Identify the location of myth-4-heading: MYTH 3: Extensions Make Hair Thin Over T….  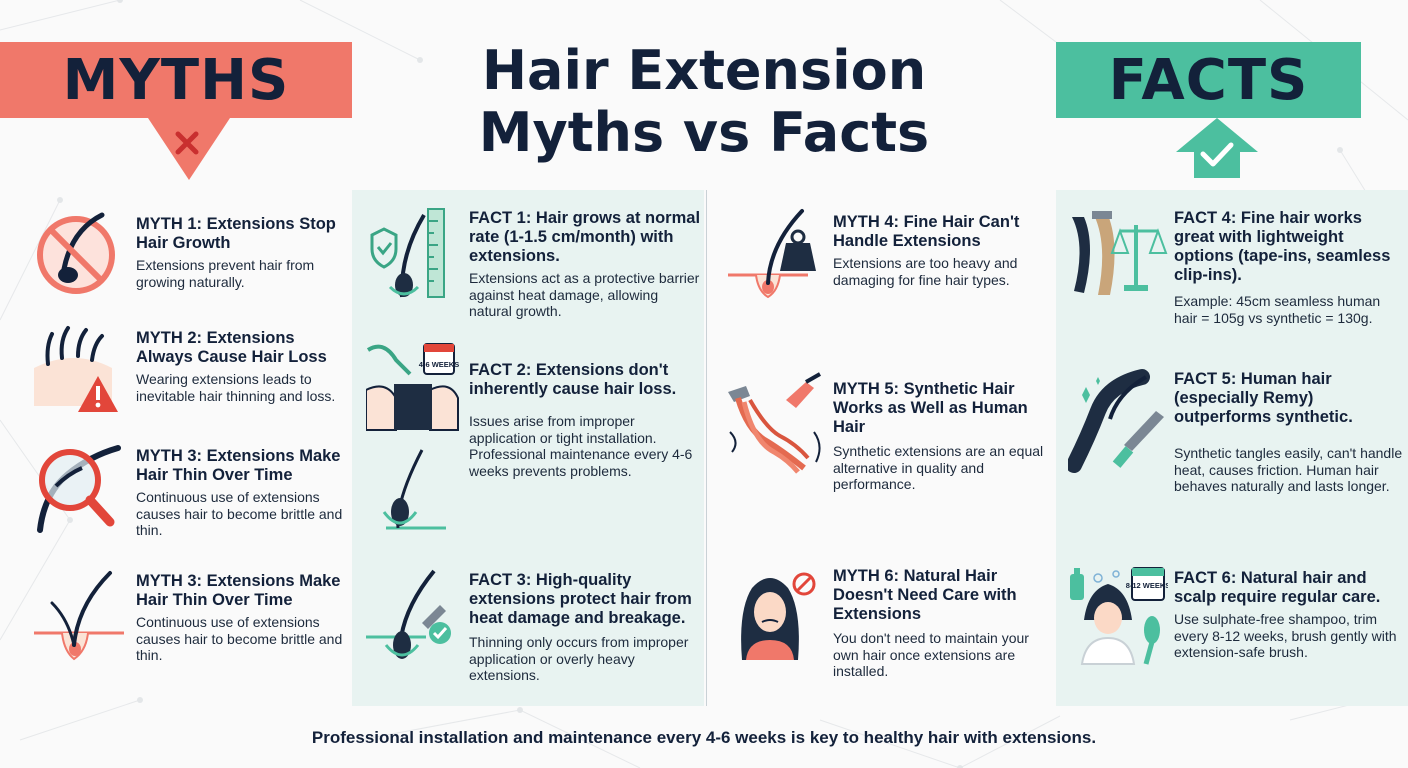
(238, 590).